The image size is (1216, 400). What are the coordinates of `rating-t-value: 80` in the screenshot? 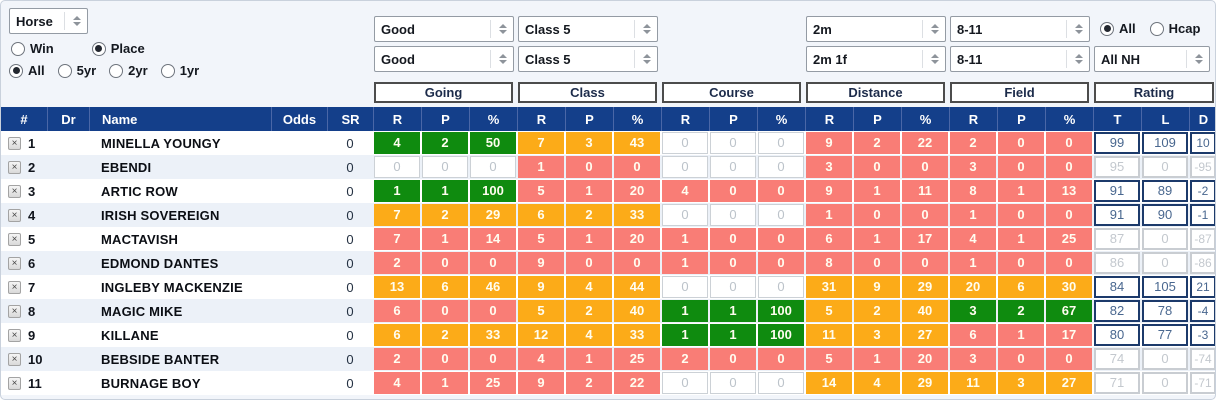 It's located at (1117, 335).